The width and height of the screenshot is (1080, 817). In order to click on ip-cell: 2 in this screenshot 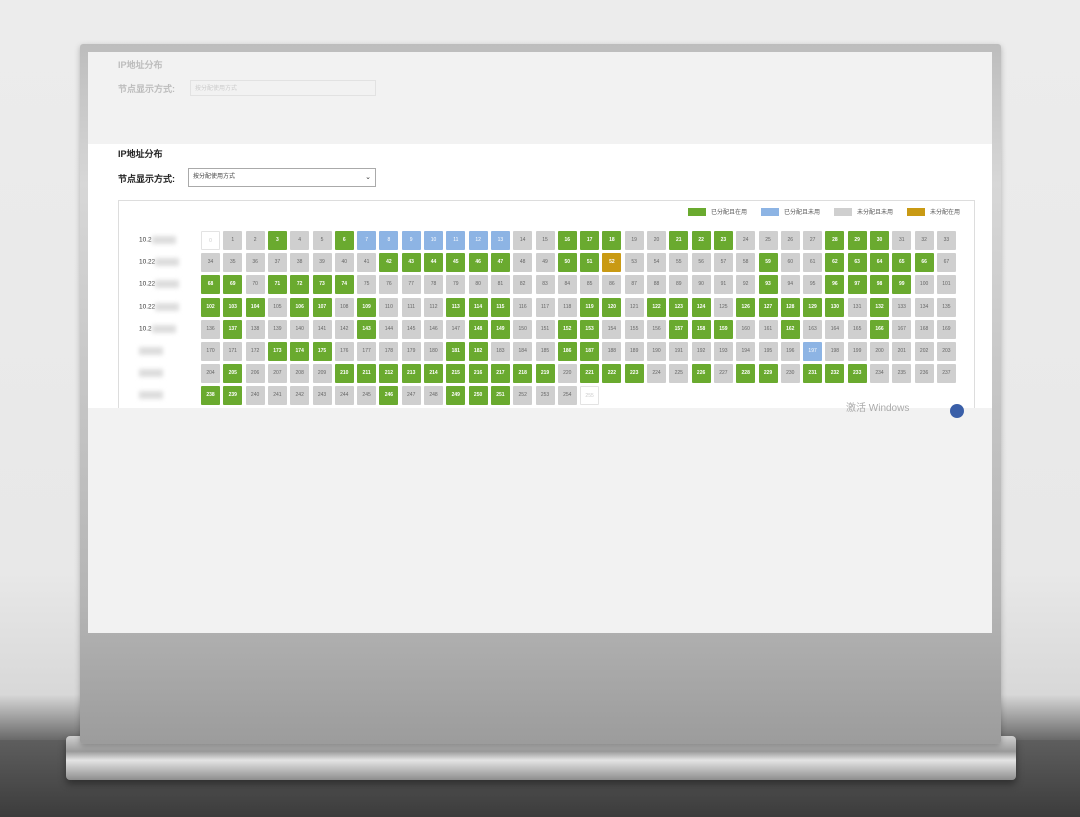, I will do `click(255, 240)`.